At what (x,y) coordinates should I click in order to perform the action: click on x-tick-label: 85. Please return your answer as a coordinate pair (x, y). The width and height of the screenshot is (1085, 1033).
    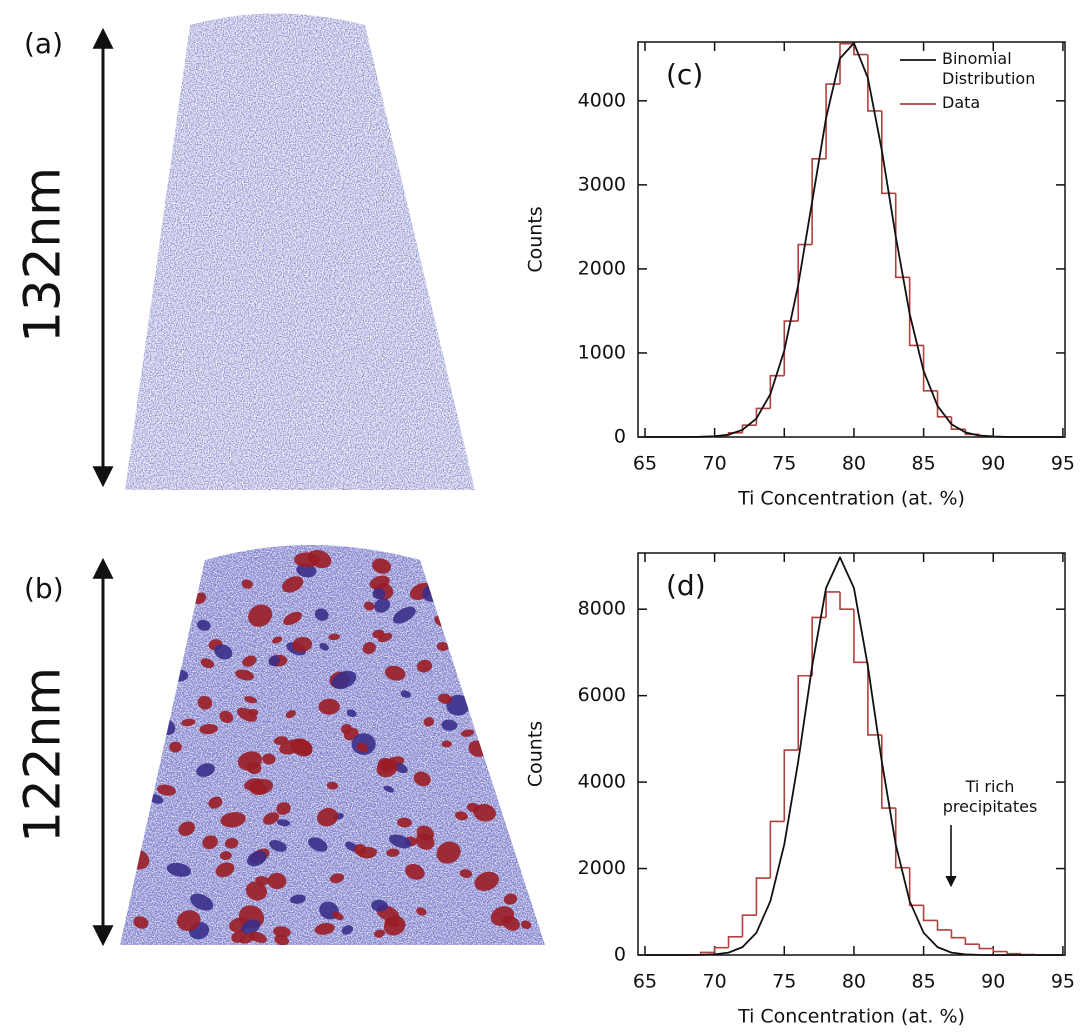
    Looking at the image, I should click on (924, 464).